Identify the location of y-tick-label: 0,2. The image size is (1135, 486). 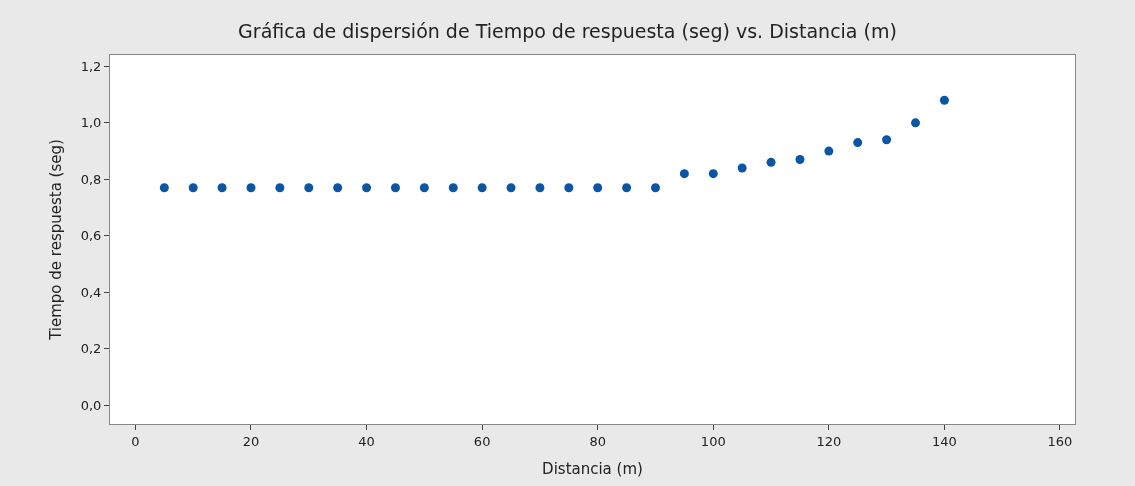
(91, 349).